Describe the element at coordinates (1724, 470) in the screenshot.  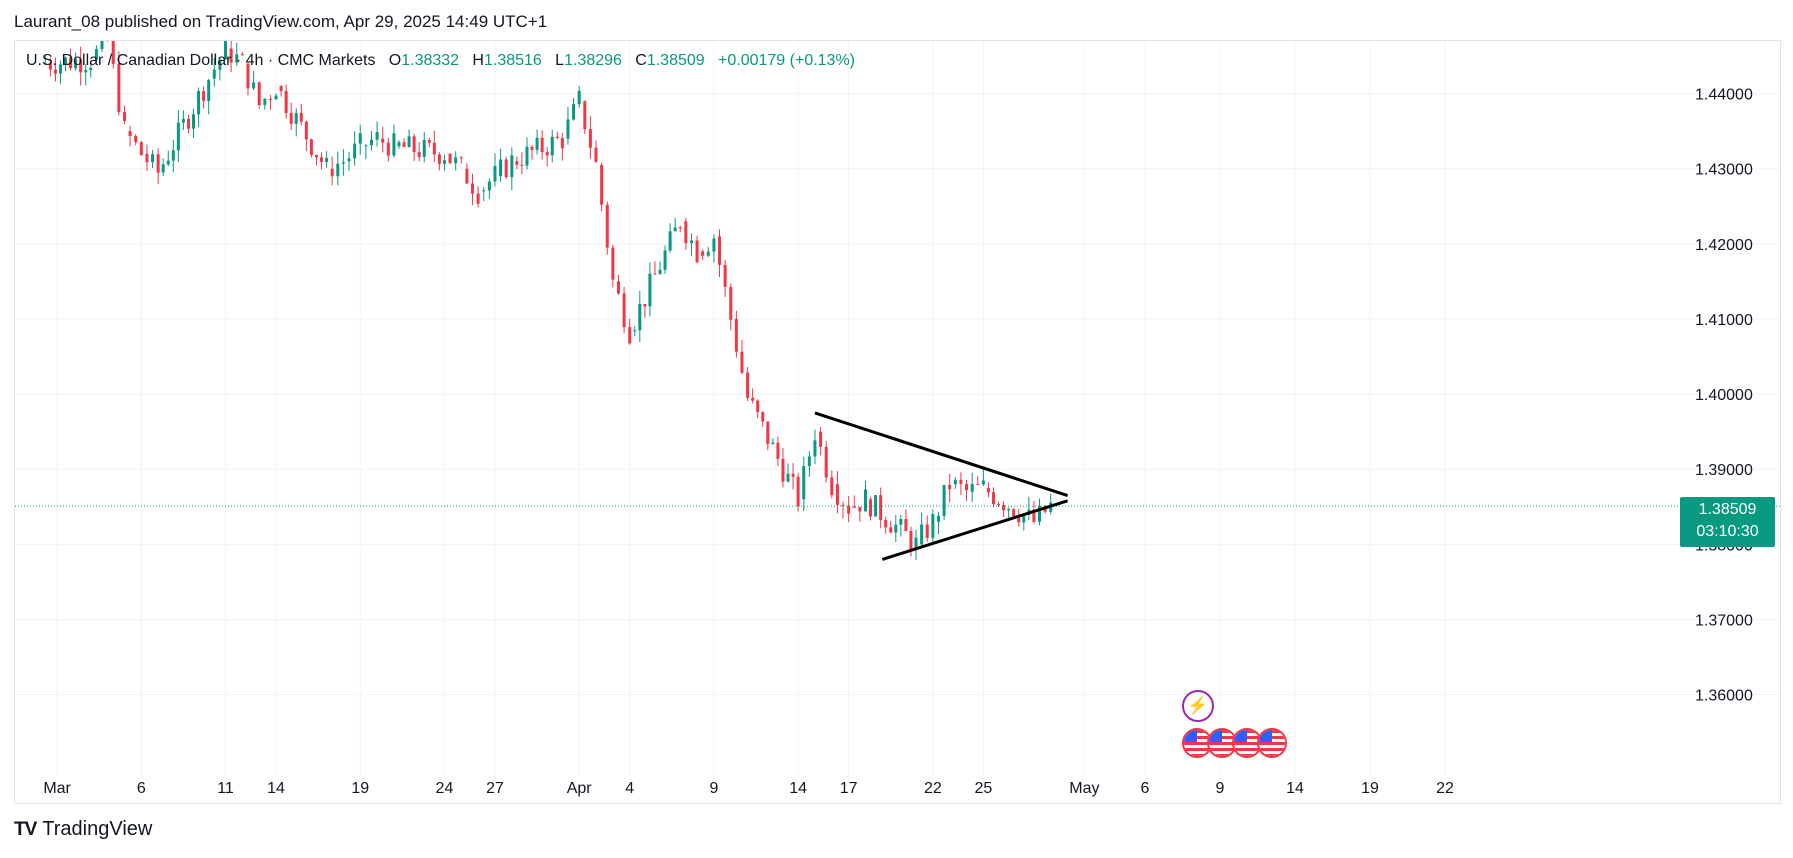
I see `y-tick-label: 1.39000` at that location.